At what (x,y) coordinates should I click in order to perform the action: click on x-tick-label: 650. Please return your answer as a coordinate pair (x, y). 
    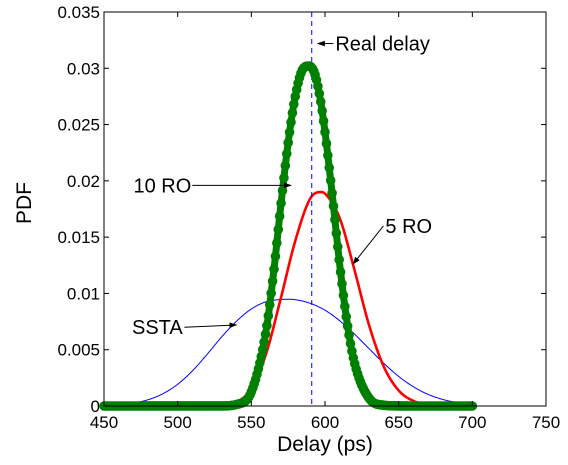
    Looking at the image, I should click on (398, 422).